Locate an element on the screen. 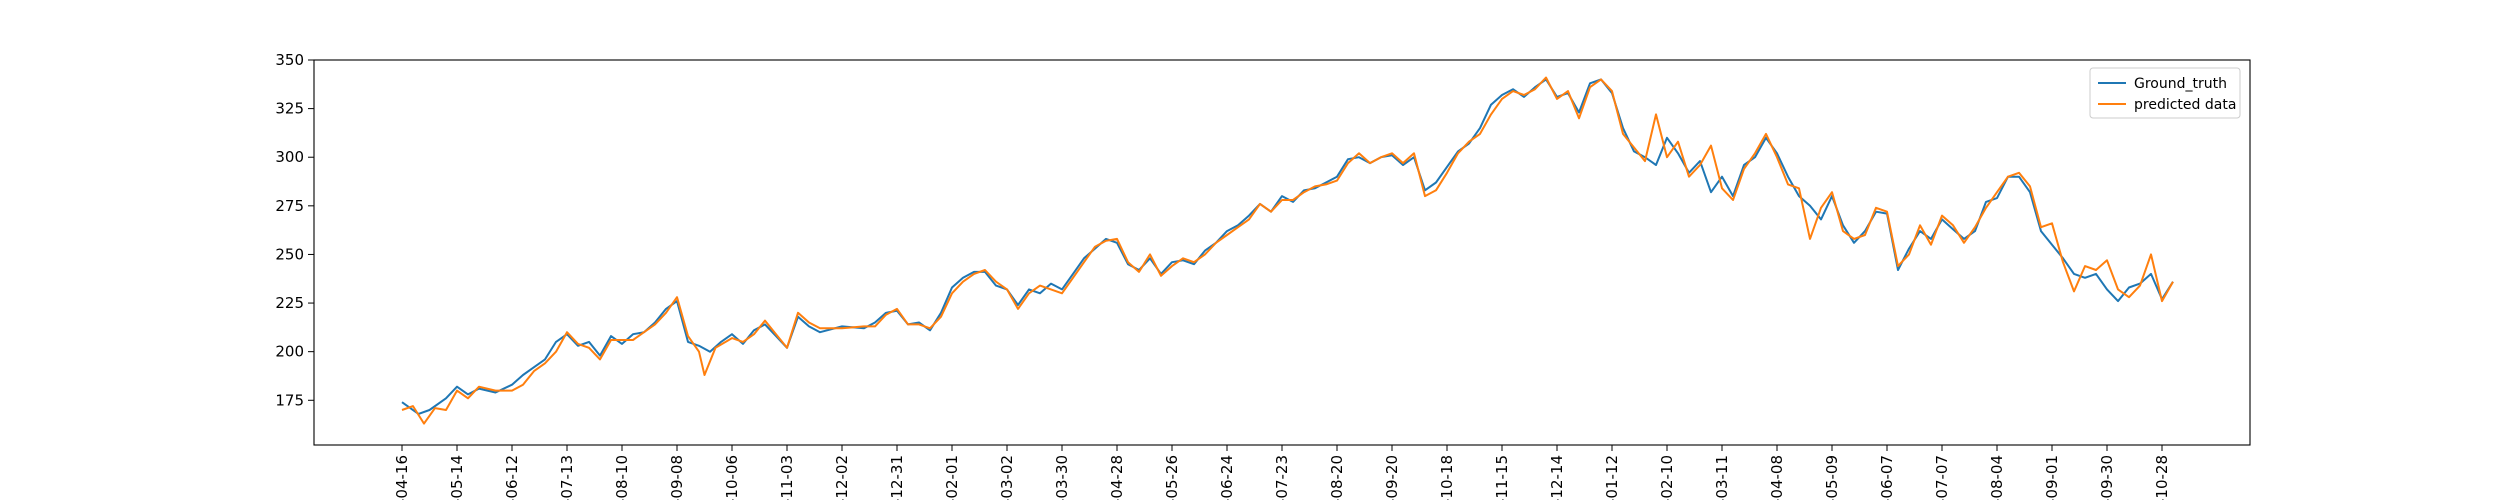  legend: Ground_truth predicted data is located at coordinates (2165, 93).